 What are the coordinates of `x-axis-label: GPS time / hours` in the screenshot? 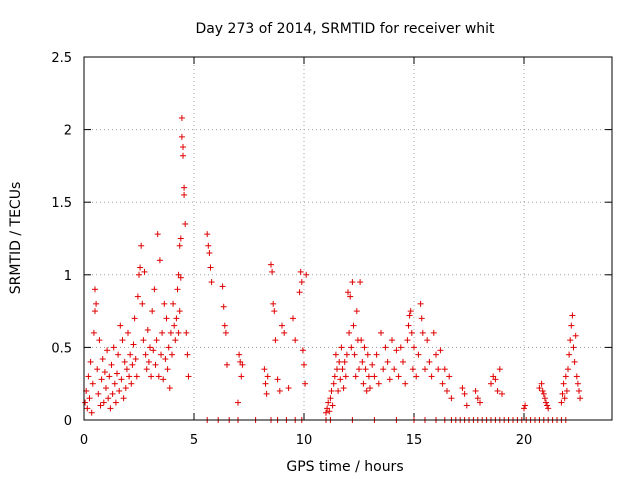 It's located at (344, 467).